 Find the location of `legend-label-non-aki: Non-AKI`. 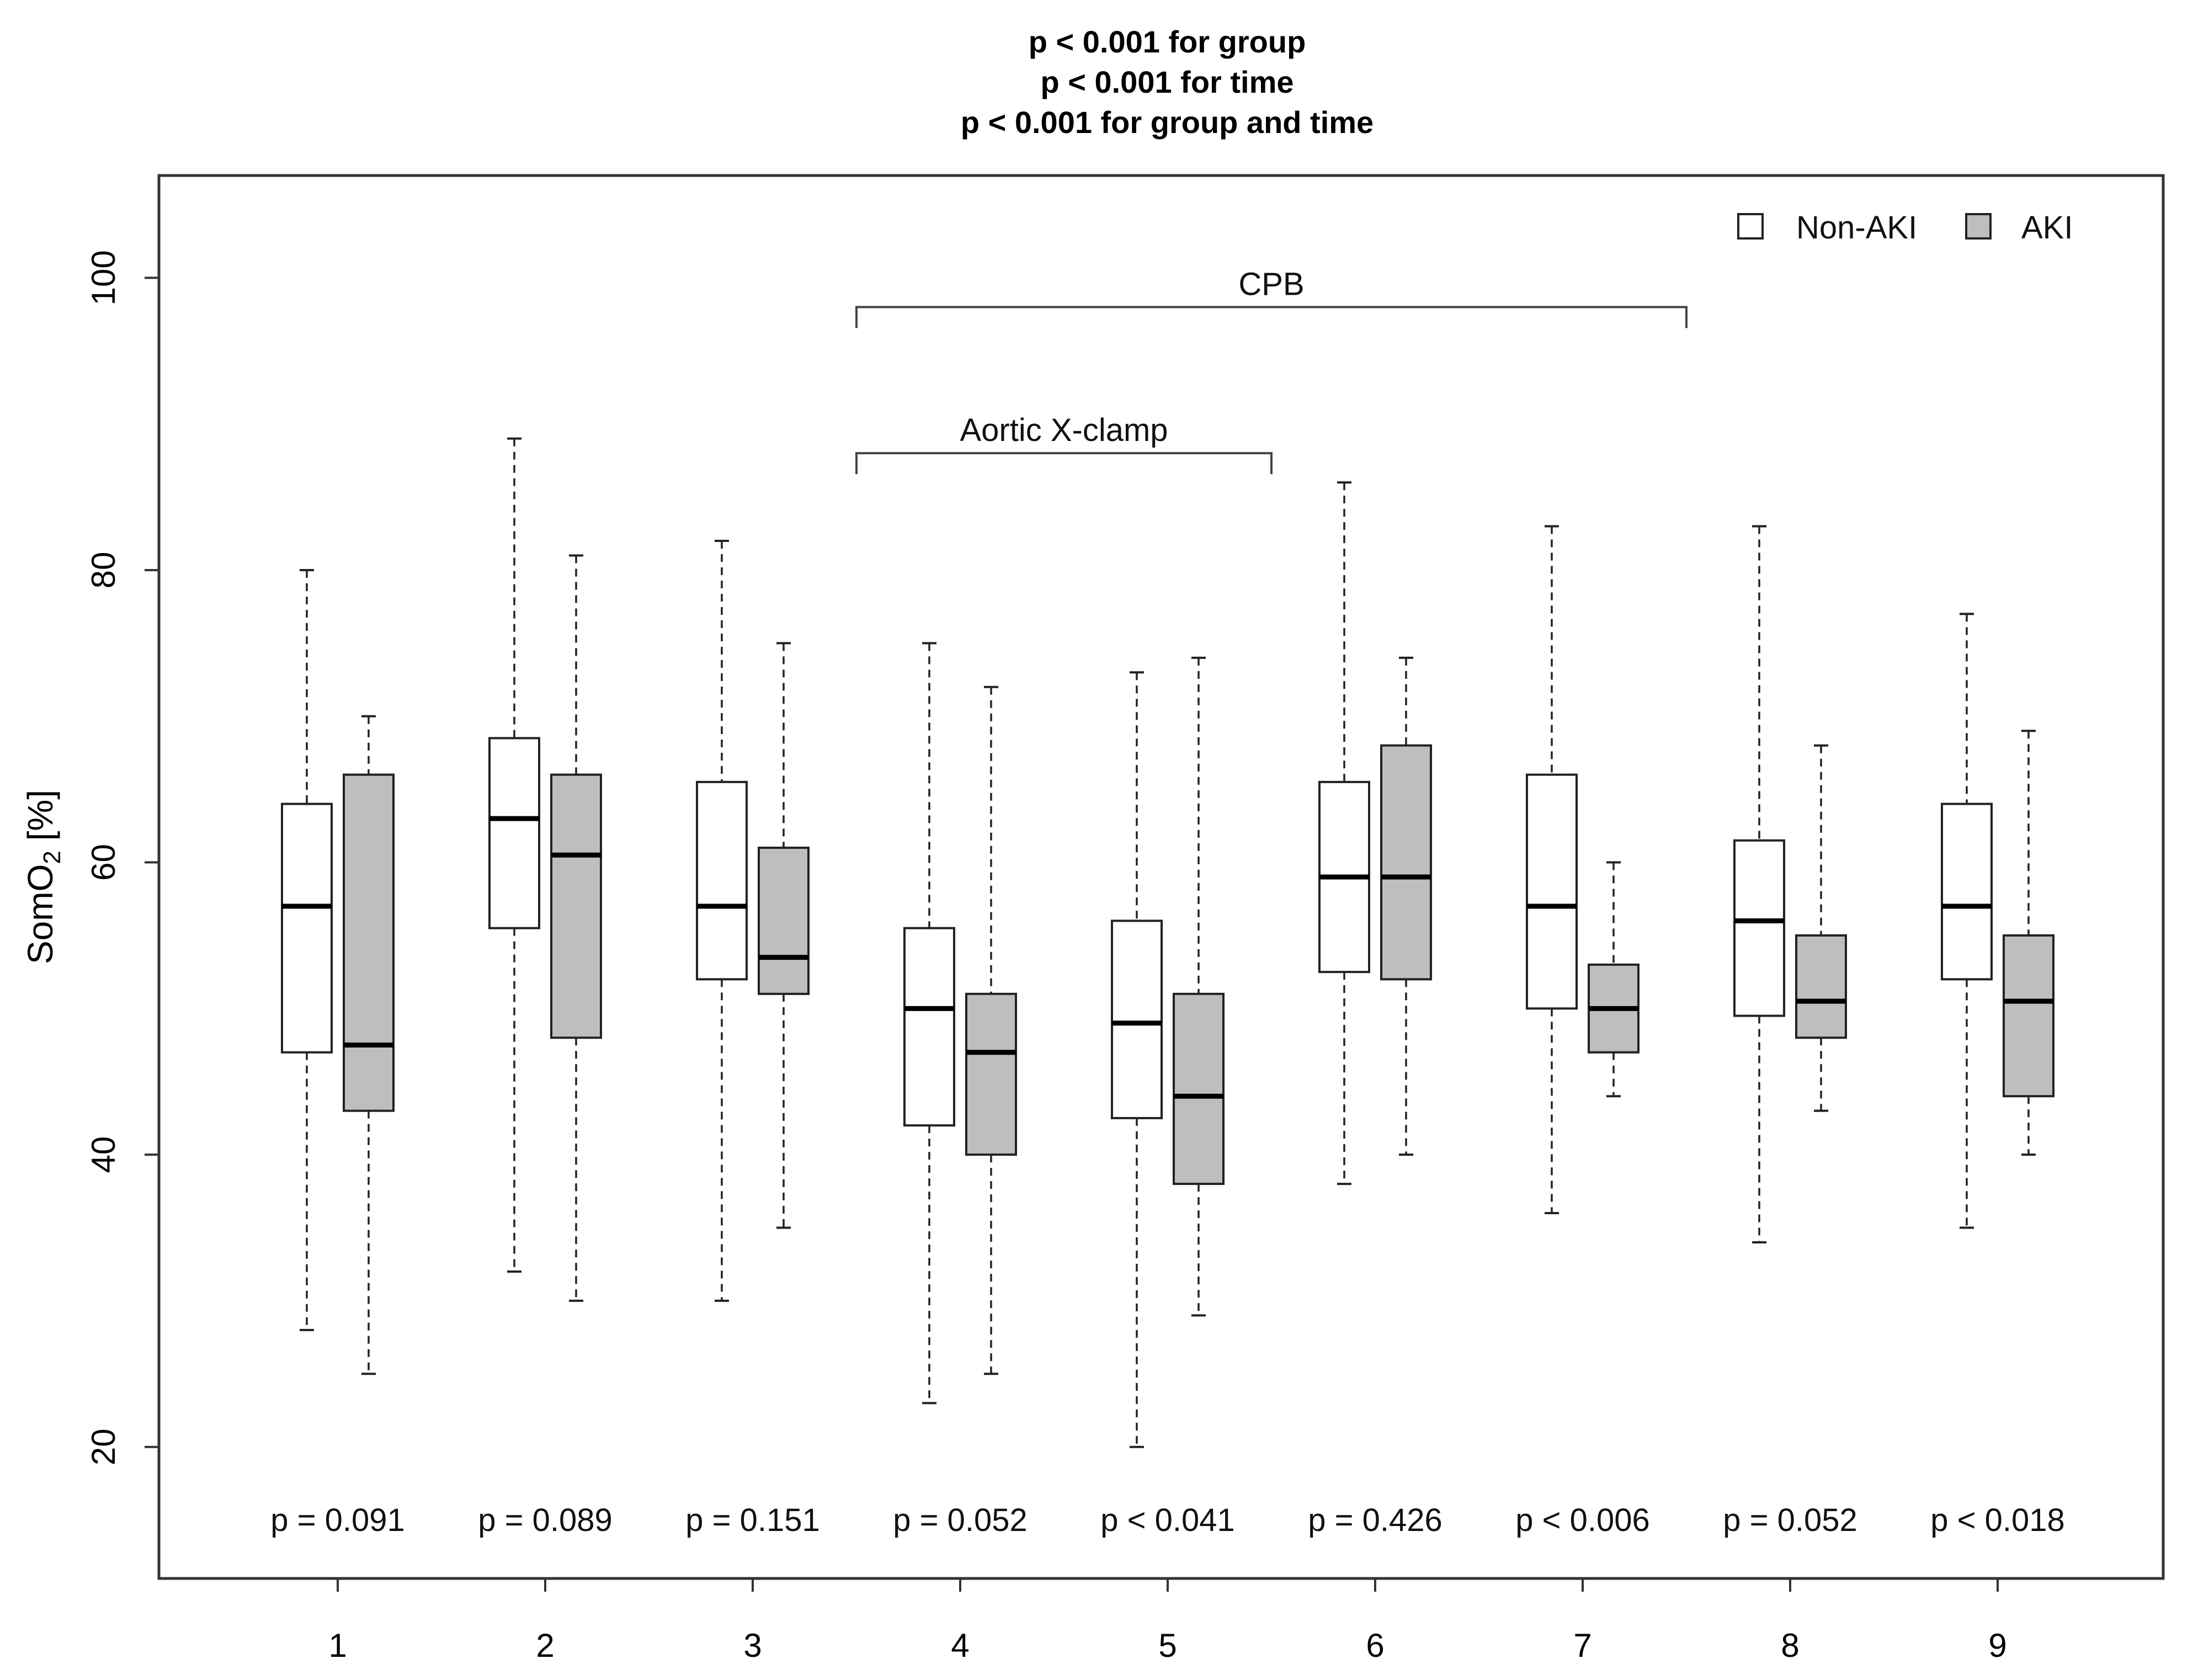

legend-label-non-aki: Non-AKI is located at coordinates (1856, 228).